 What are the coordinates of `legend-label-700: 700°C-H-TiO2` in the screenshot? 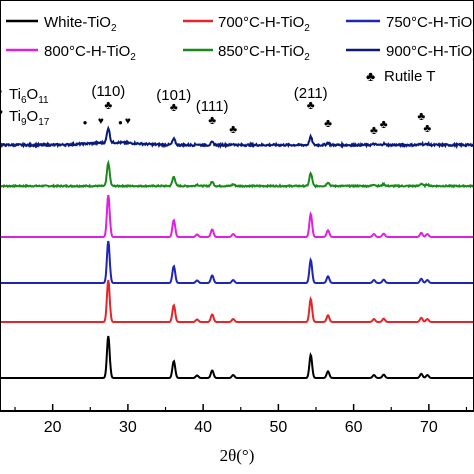 It's located at (264, 24).